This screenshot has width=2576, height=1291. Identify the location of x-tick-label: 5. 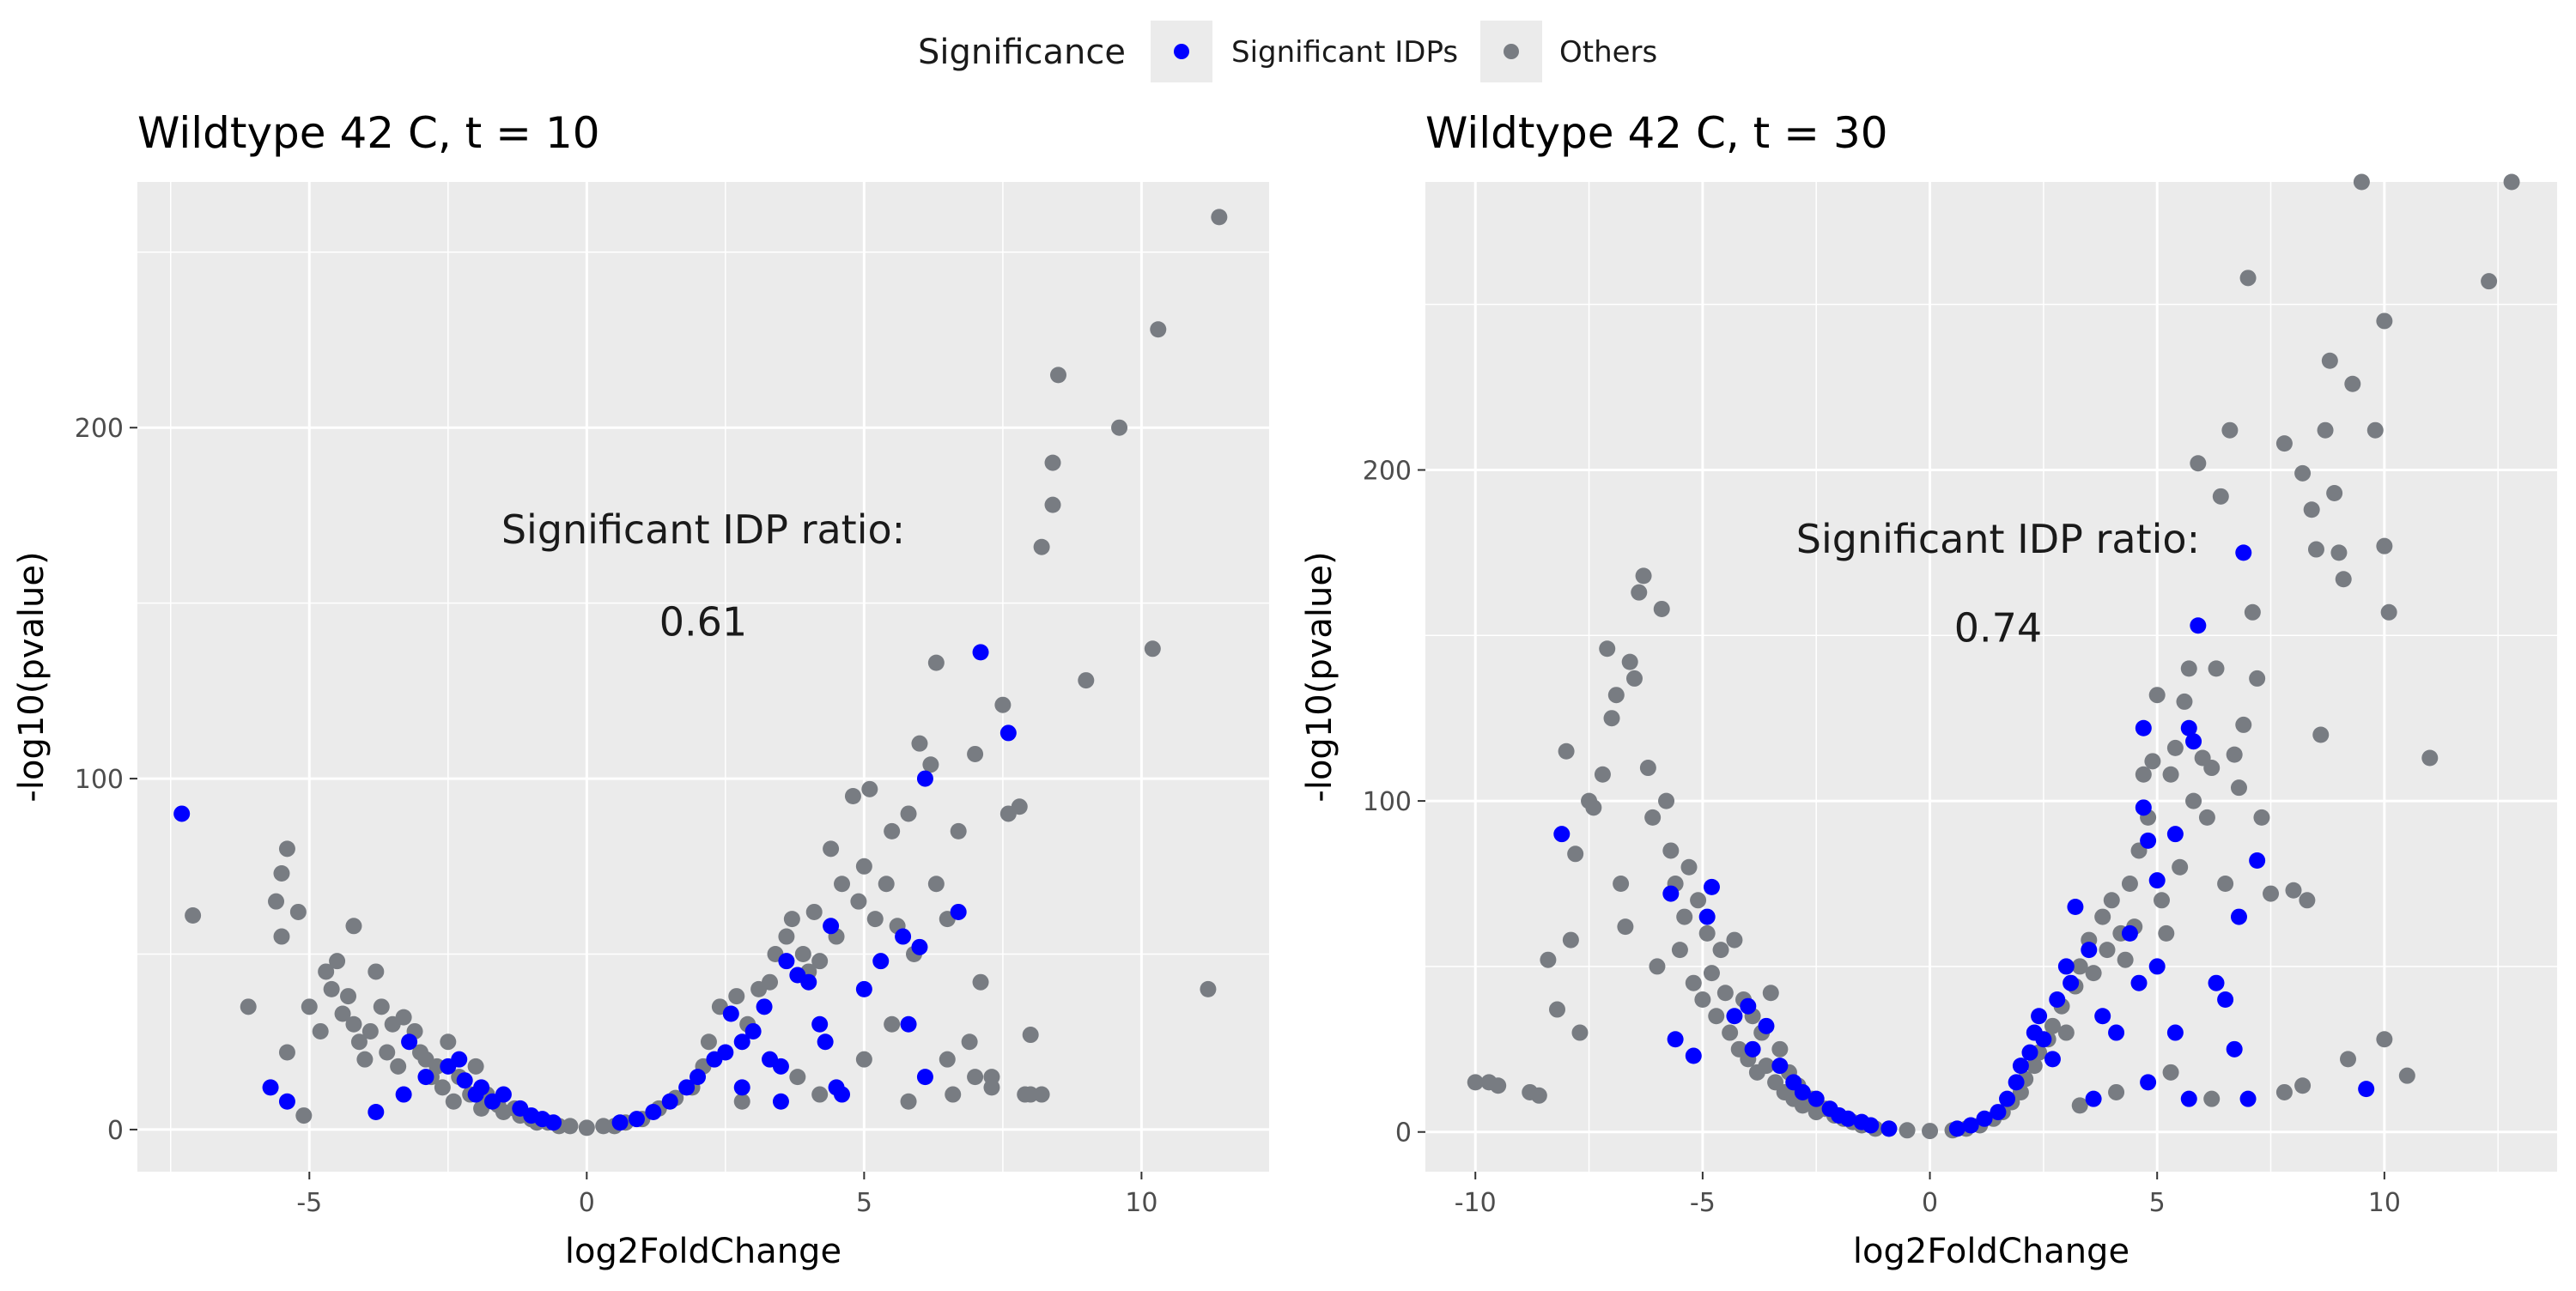
(2157, 1203).